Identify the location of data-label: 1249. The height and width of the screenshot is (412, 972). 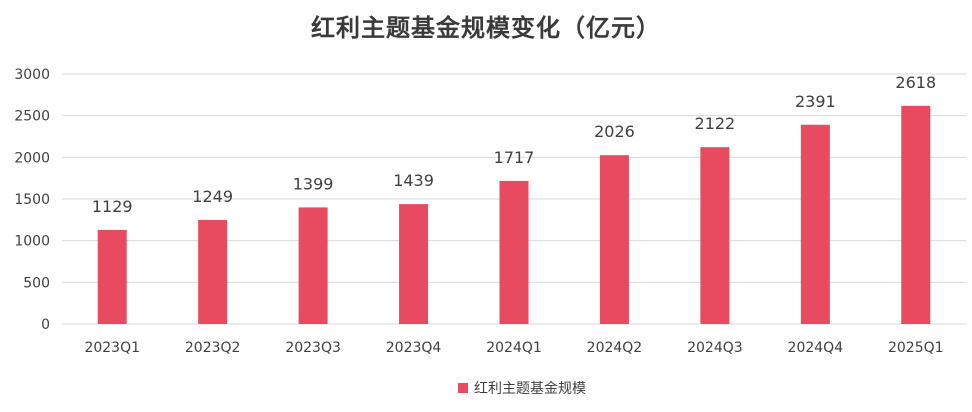
(212, 196).